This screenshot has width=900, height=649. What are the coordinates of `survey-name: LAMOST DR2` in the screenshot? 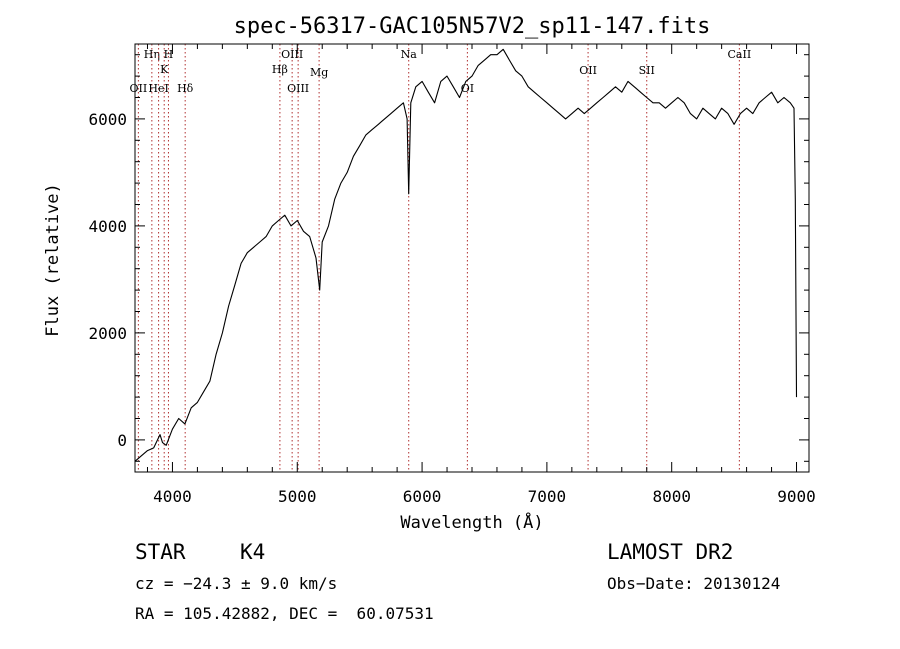 It's located at (670, 552).